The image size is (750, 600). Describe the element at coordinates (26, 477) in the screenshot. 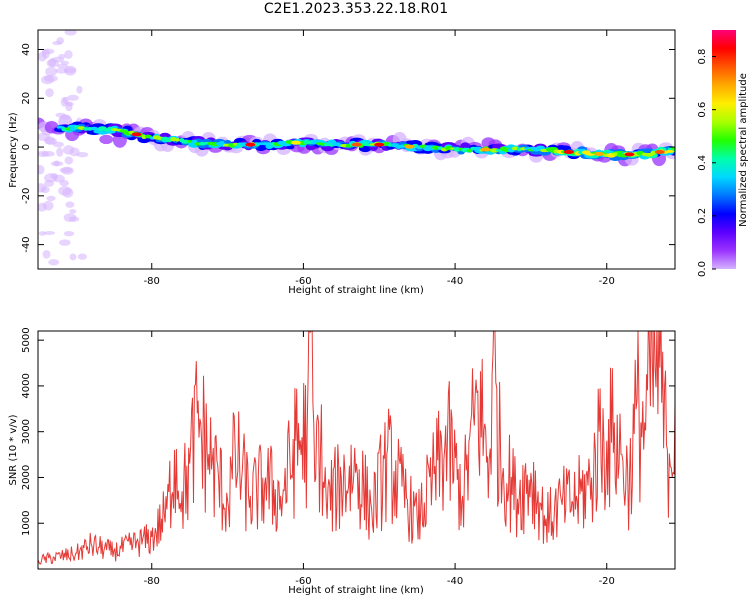

I see `y-tick-label: 2000` at that location.